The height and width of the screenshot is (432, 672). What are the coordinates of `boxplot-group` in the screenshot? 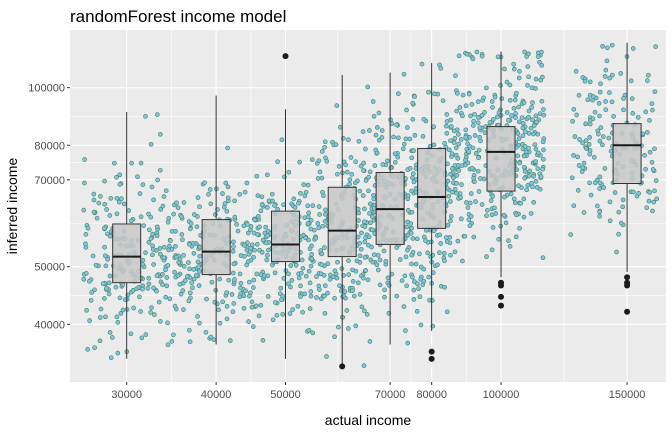 It's located at (501, 180).